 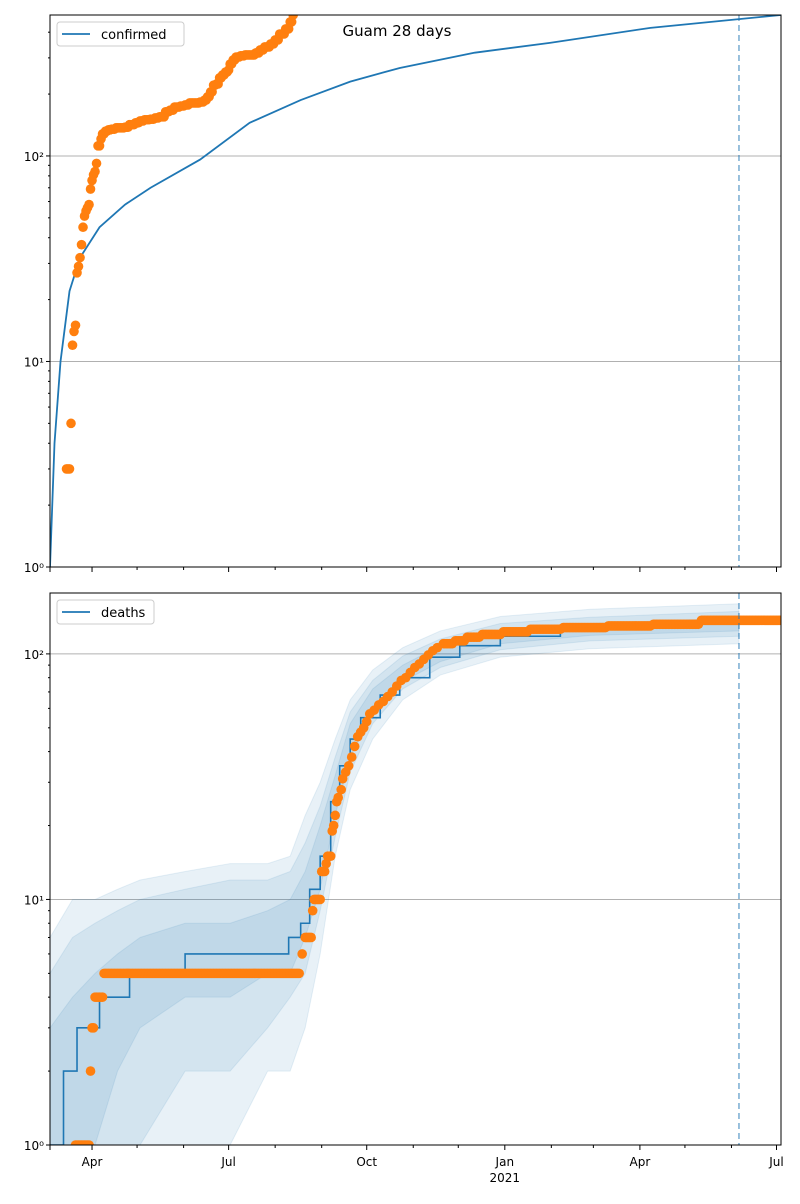 I want to click on legend-label: confirmed, so click(x=134, y=35).